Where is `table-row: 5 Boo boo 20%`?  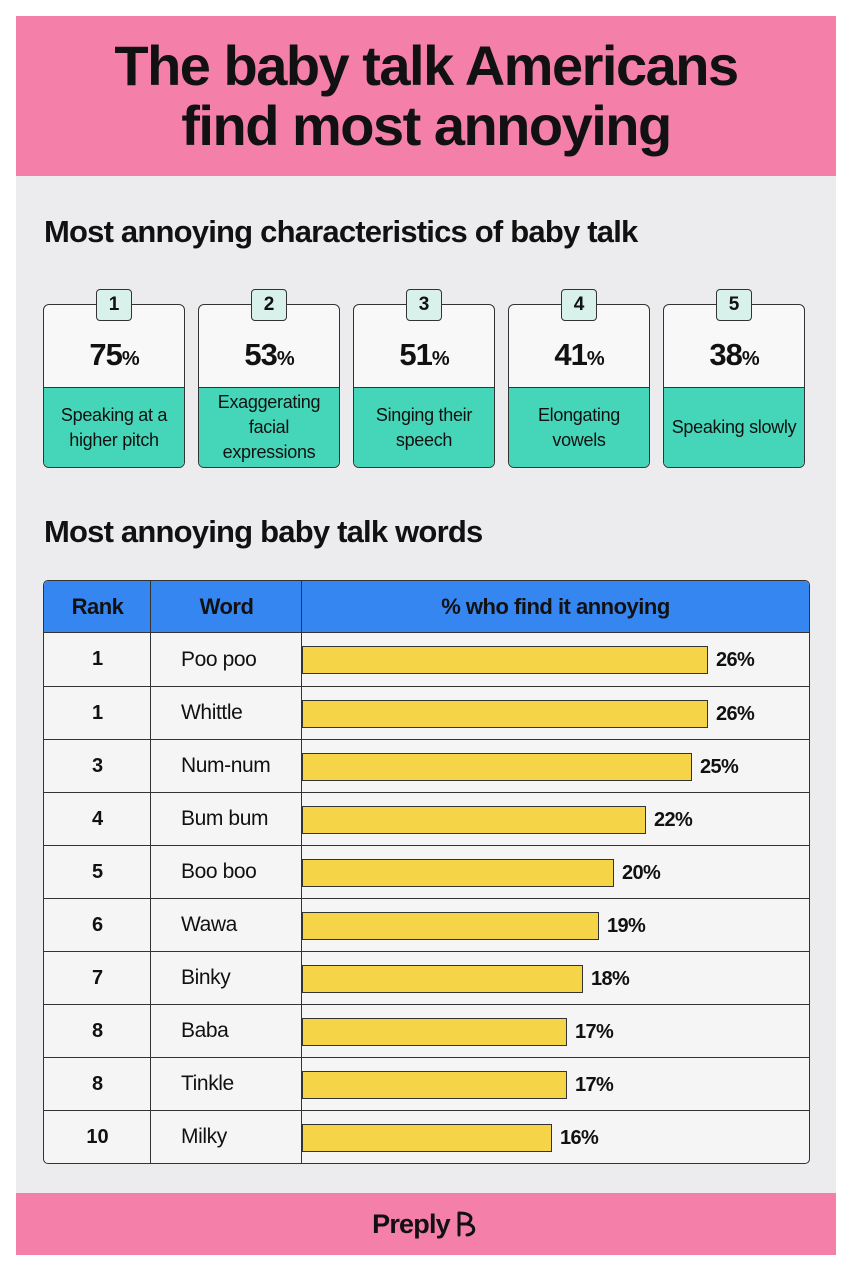
table-row: 5 Boo boo 20% is located at coordinates (426, 871).